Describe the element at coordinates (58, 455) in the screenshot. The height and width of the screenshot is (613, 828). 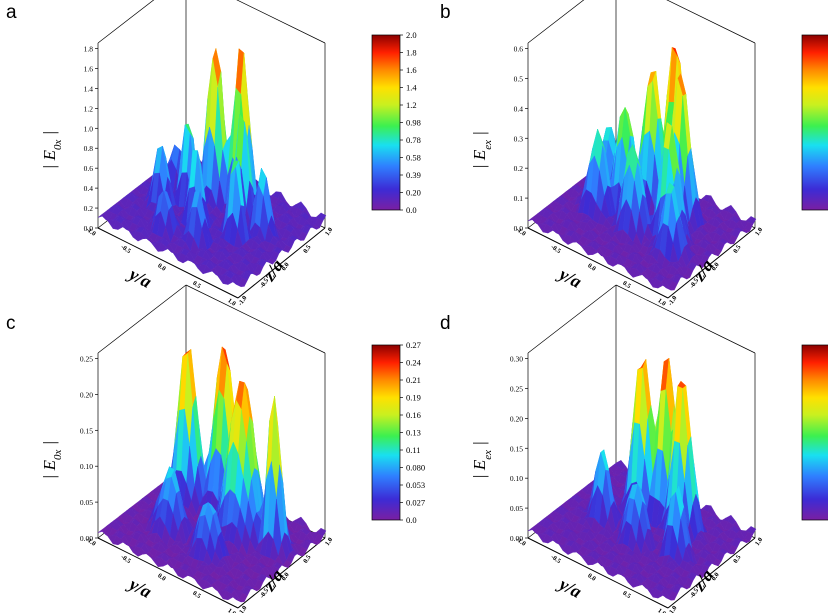
I see `z-axis-label-sub: 0x` at that location.